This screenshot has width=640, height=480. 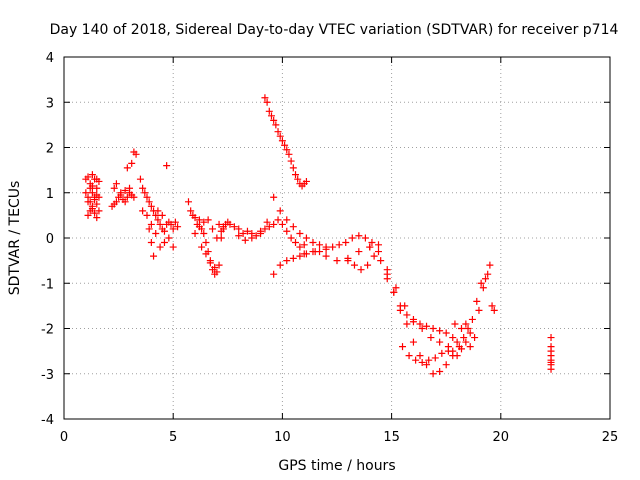 What do you see at coordinates (47, 375) in the screenshot?
I see `y-tick-label: -3` at bounding box center [47, 375].